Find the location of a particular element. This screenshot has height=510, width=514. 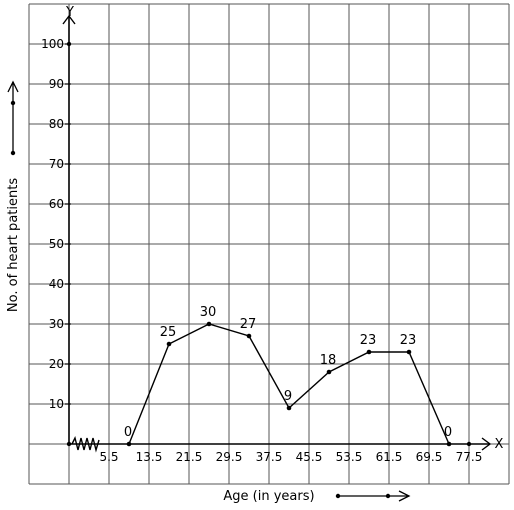

y-top-point is located at coordinates (69, 44).